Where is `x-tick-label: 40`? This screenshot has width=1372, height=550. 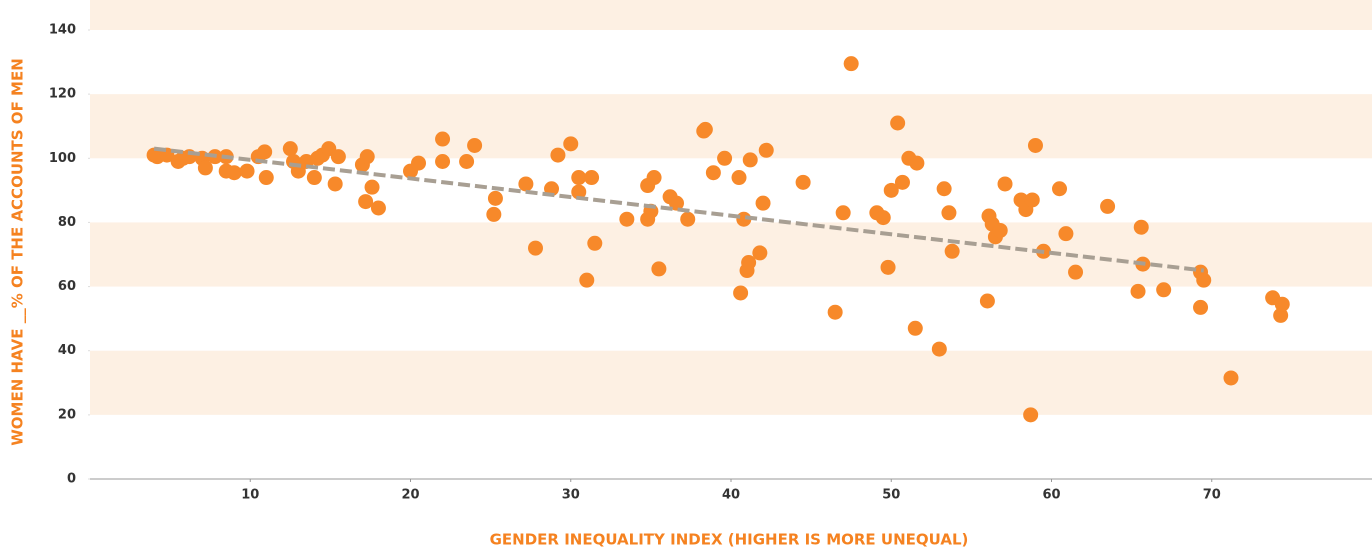 x-tick-label: 40 is located at coordinates (731, 495).